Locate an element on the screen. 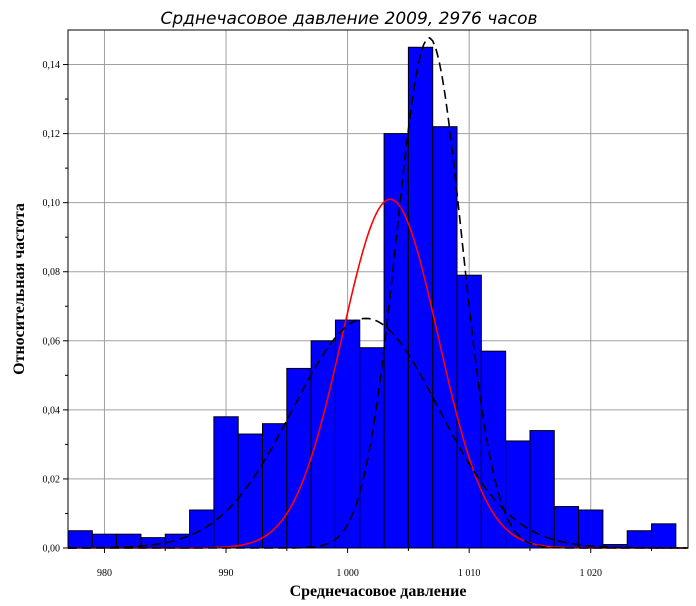 Image resolution: width=696 pixels, height=606 pixels. y-tick-label: 0,02 is located at coordinates (52, 479).